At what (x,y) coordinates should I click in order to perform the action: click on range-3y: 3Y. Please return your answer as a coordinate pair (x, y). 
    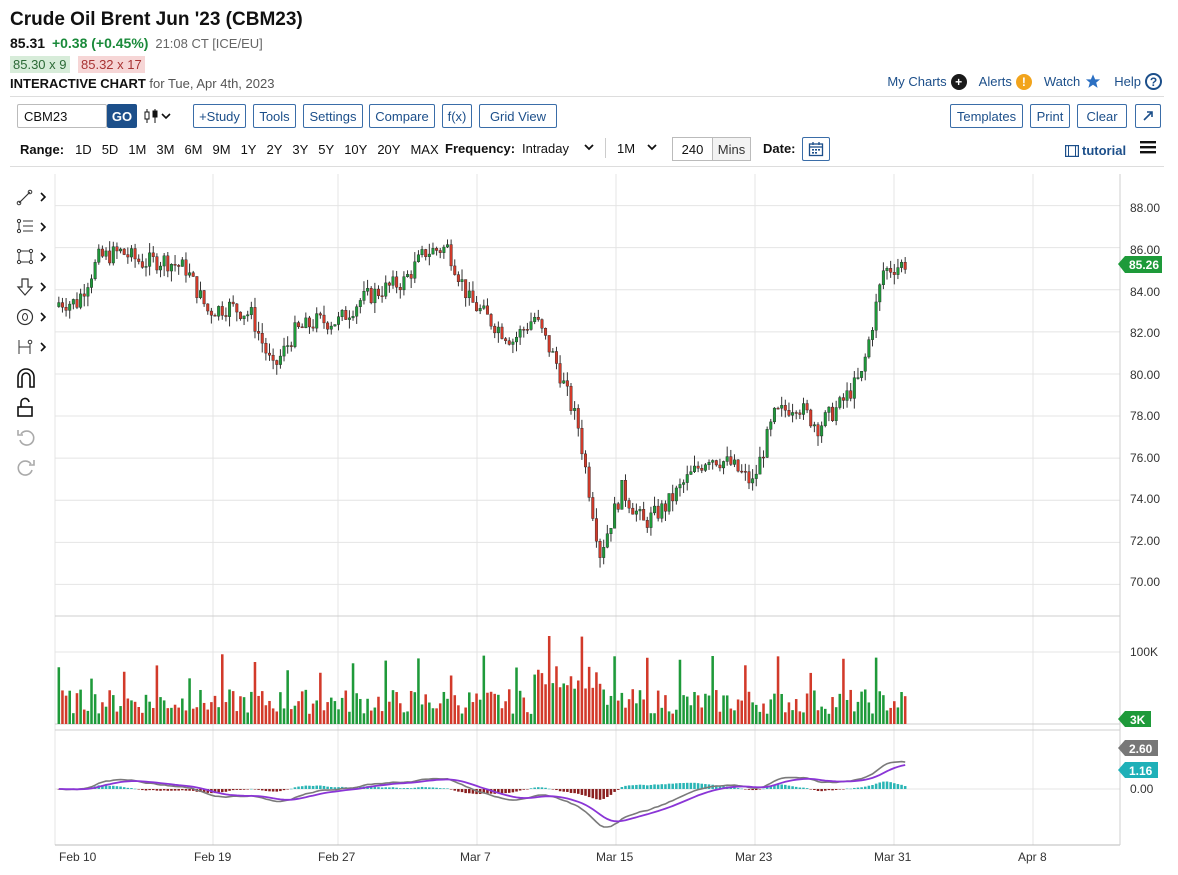
    Looking at the image, I should click on (300, 149).